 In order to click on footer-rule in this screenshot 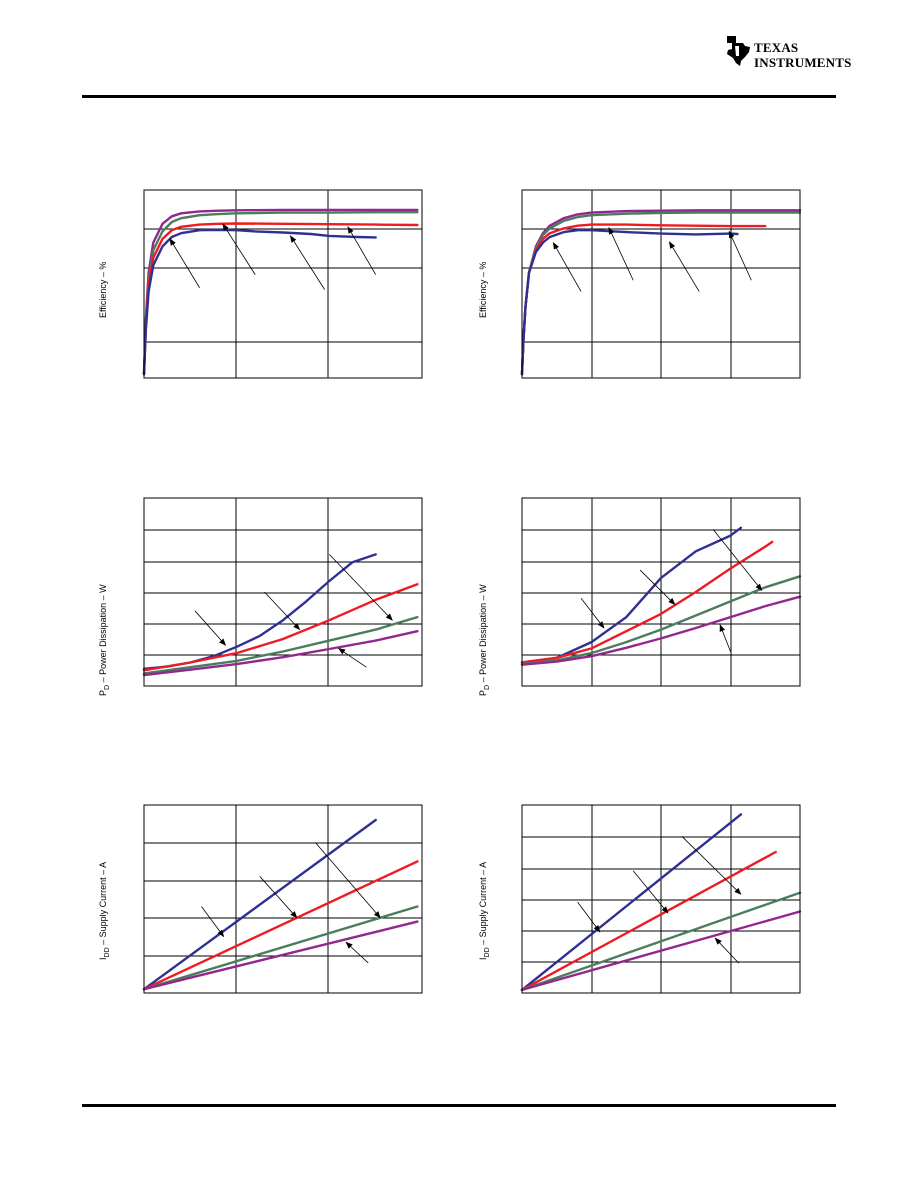, I will do `click(459, 1105)`.